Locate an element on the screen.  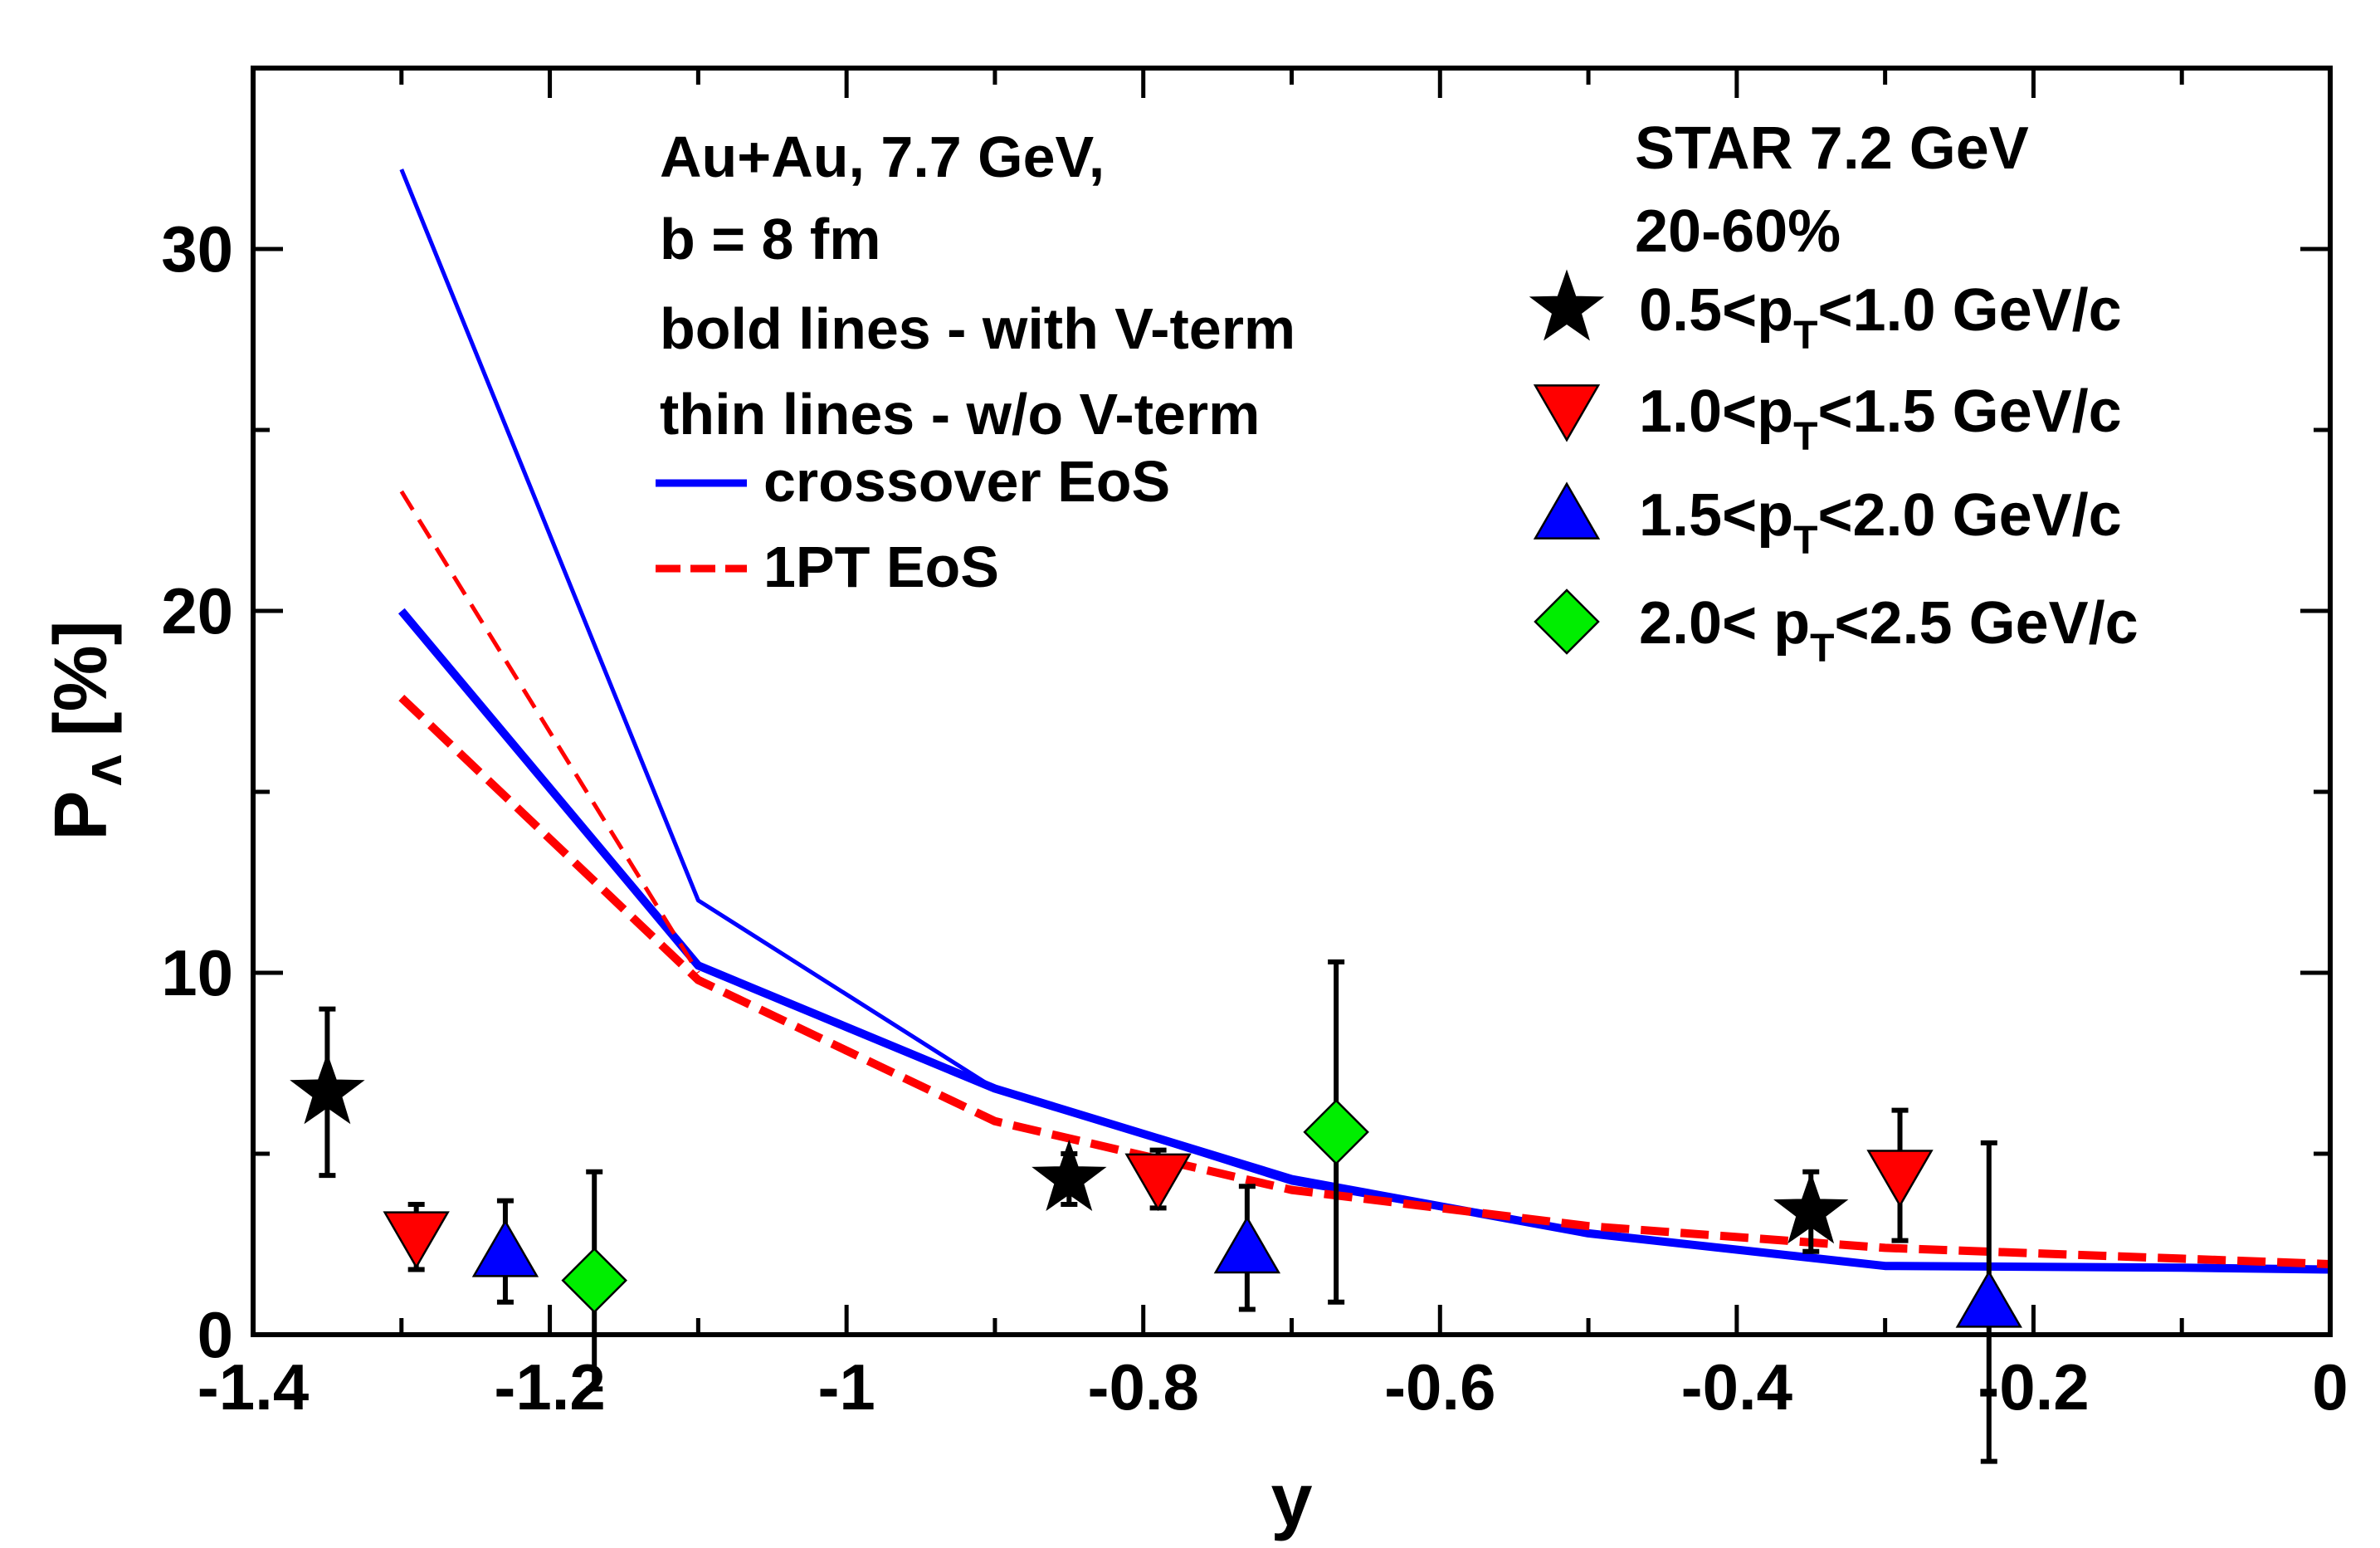
legend-entry: 1.5<pT<2.0 GeV/c is located at coordinates (1880, 523).